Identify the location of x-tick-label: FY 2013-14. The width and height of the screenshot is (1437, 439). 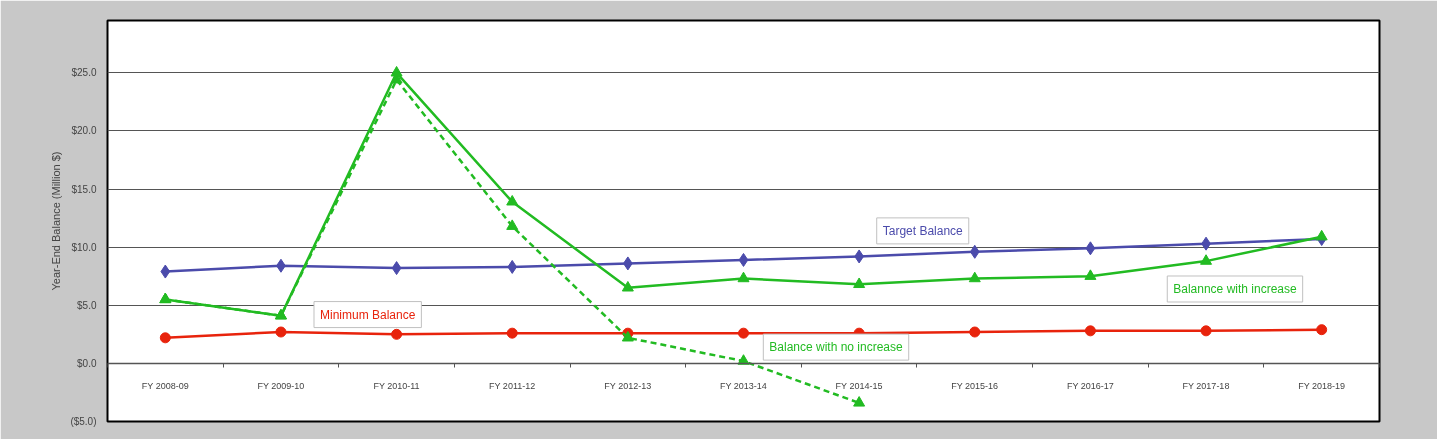
(743, 386).